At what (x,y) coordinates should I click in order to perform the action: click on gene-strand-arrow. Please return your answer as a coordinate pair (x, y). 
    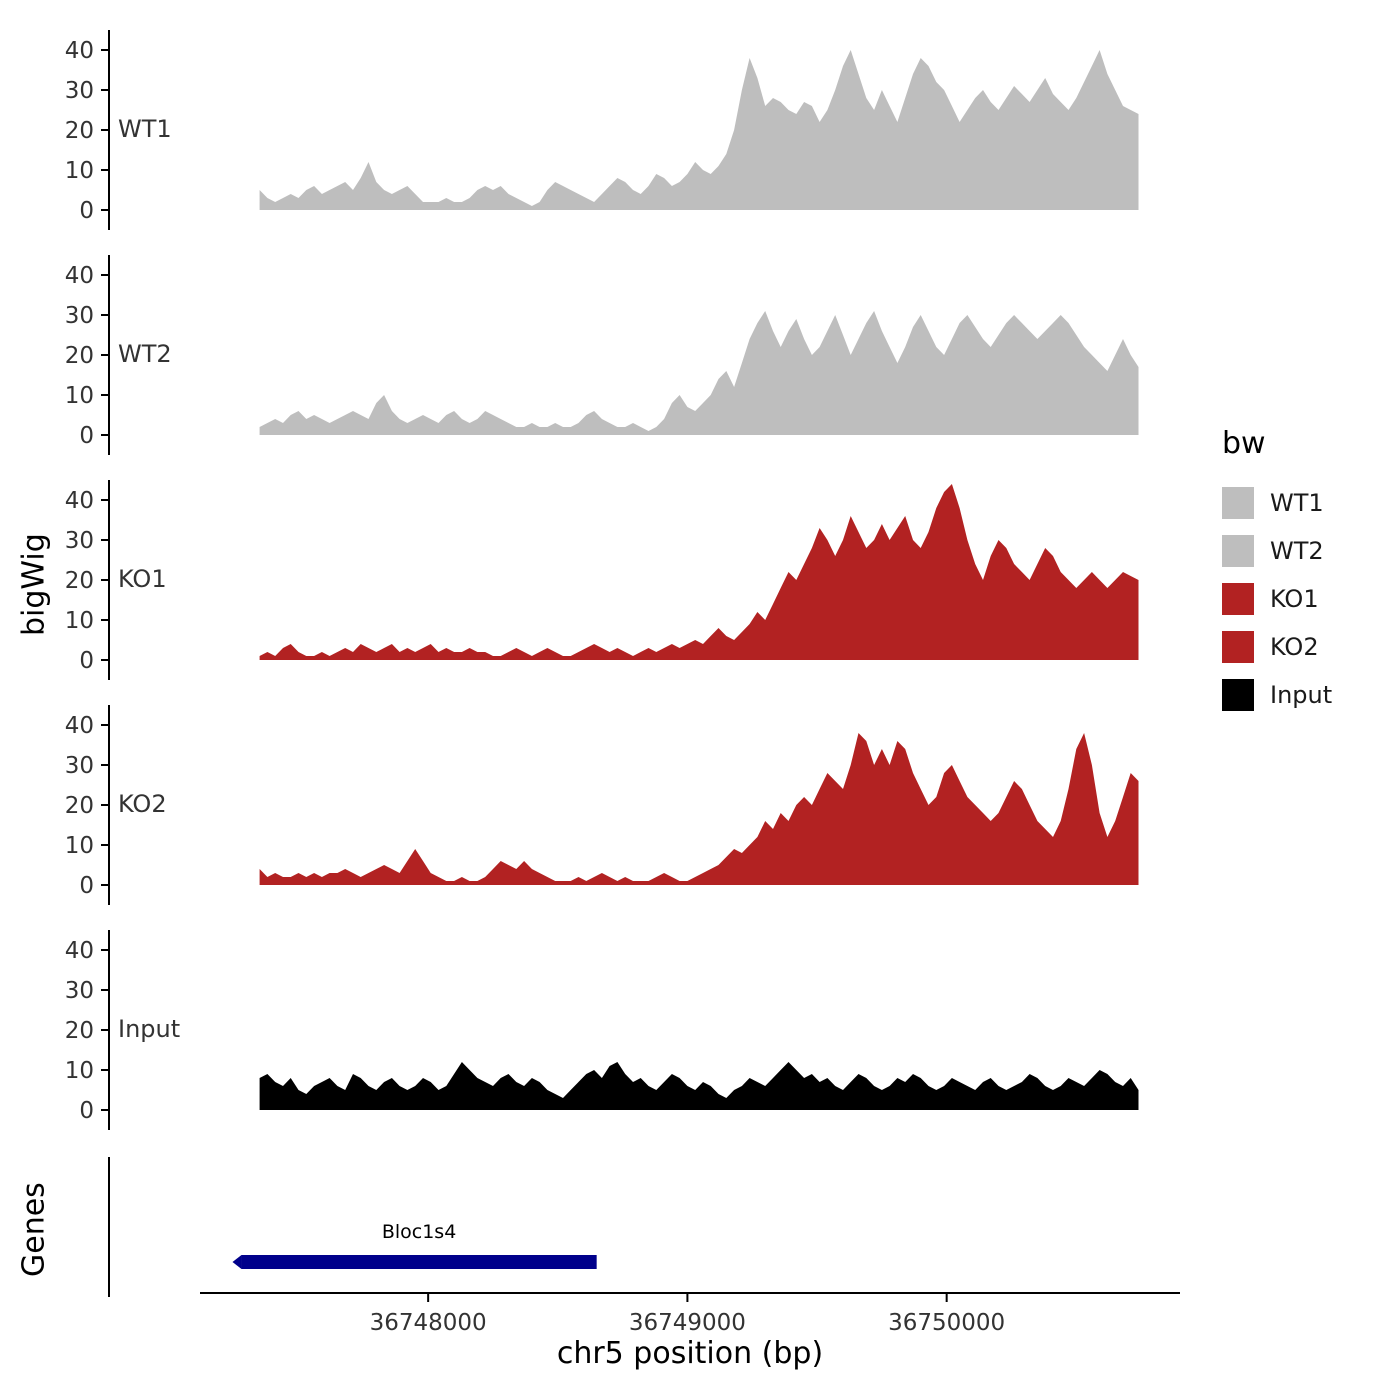
    Looking at the image, I should click on (237, 1262).